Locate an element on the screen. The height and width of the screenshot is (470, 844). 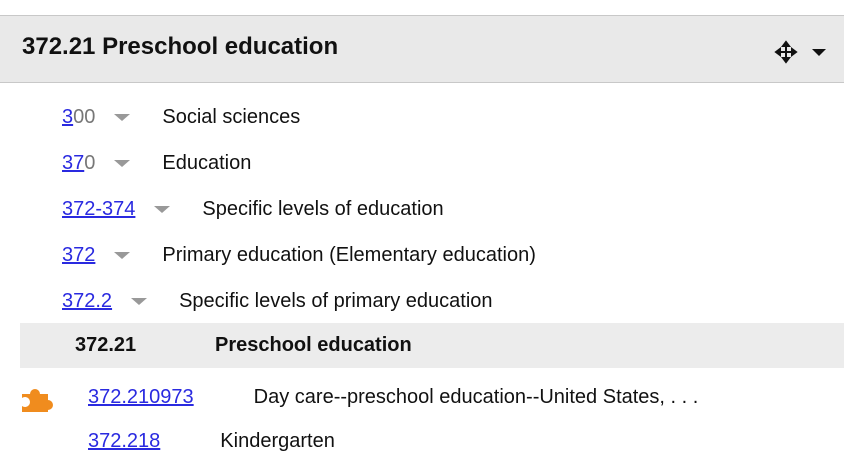
header-bar: 372.21 Preschool education is located at coordinates (422, 49).